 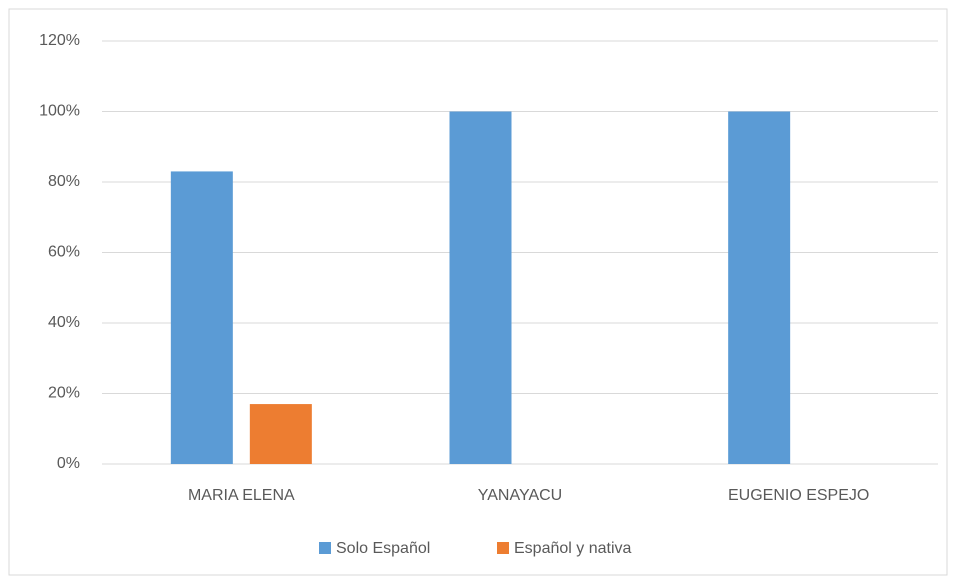 I want to click on y-tick-label: 60%, so click(x=64, y=252).